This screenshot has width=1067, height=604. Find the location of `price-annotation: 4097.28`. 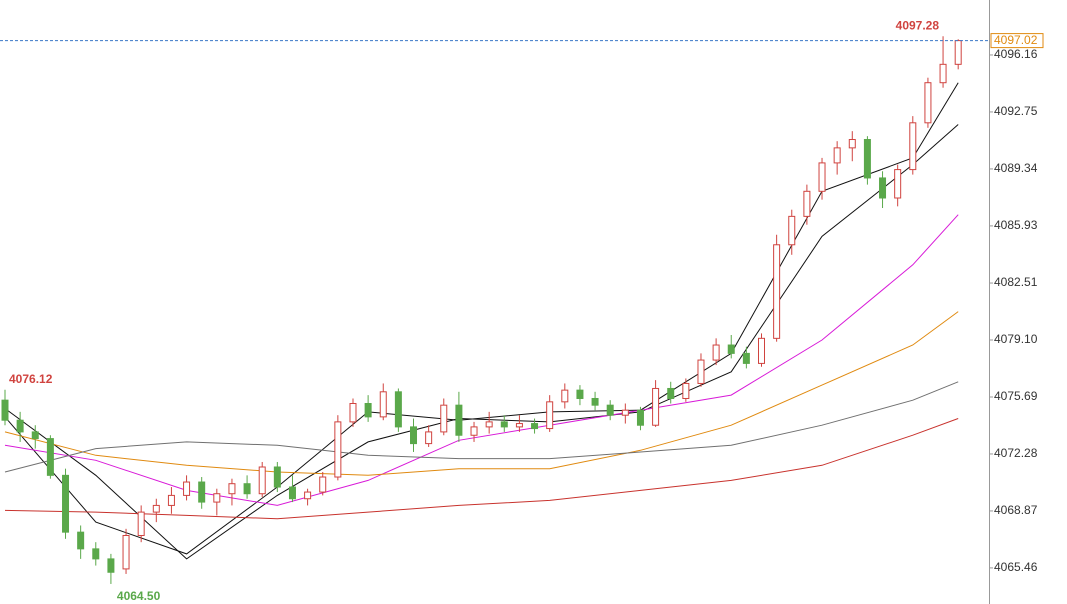

price-annotation: 4097.28 is located at coordinates (918, 25).